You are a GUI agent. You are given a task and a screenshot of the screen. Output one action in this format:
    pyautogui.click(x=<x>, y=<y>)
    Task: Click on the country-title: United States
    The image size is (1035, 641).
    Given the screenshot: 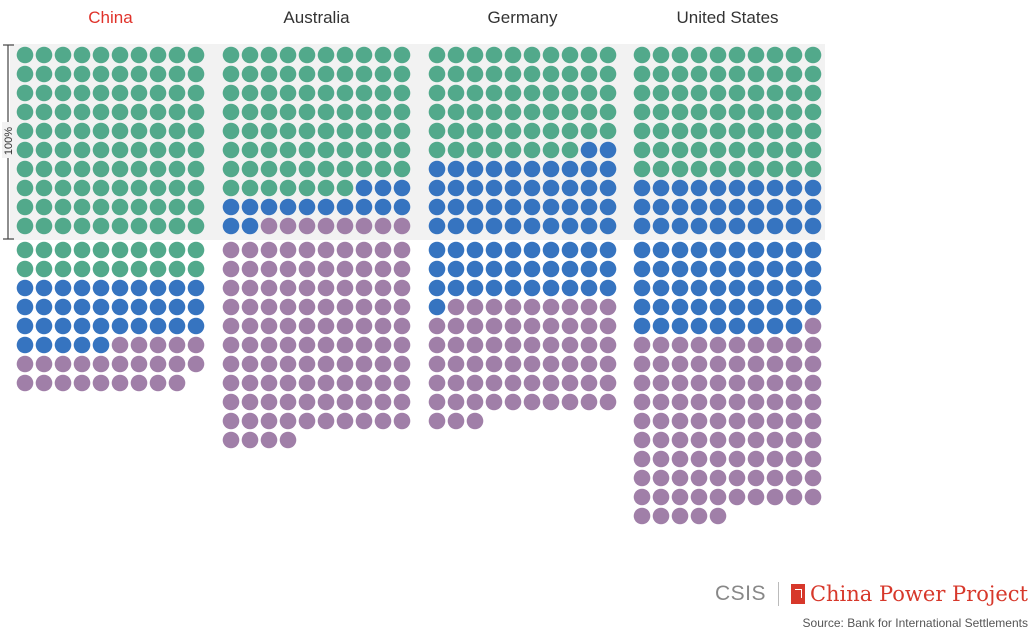 What is the action you would take?
    pyautogui.click(x=727, y=17)
    